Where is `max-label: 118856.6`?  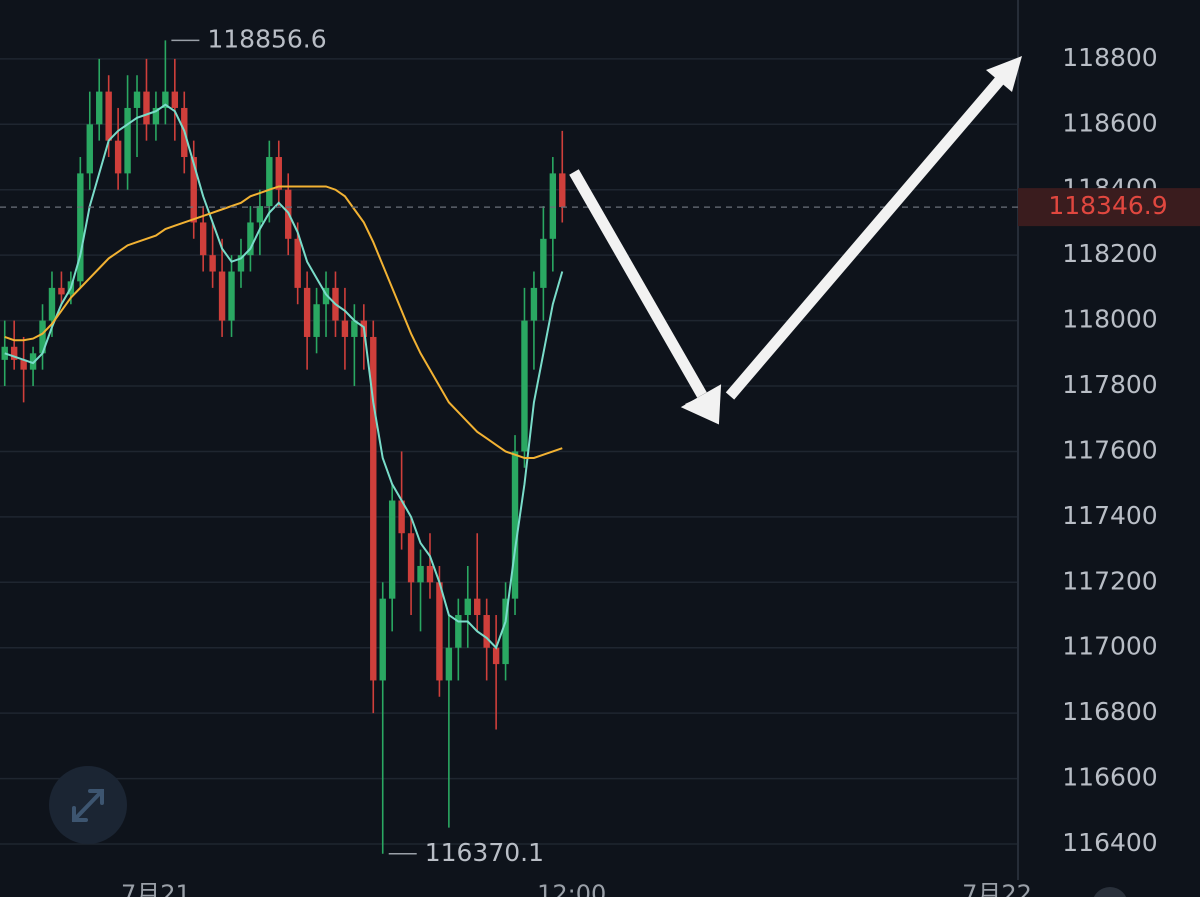 max-label: 118856.6 is located at coordinates (266, 38).